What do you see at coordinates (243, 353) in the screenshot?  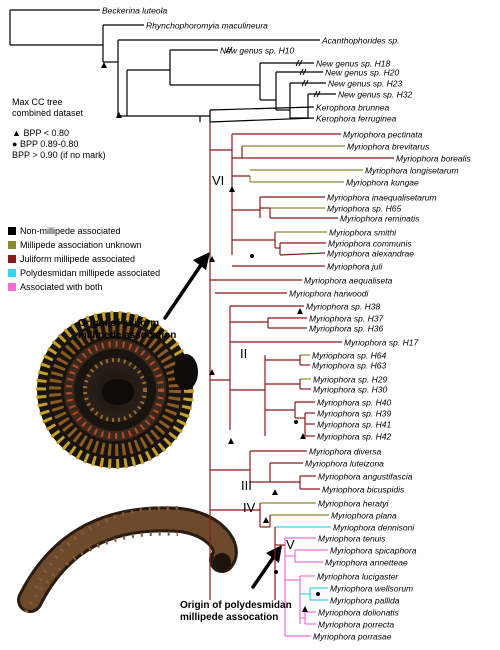 I see `clade-label-ii: II` at bounding box center [243, 353].